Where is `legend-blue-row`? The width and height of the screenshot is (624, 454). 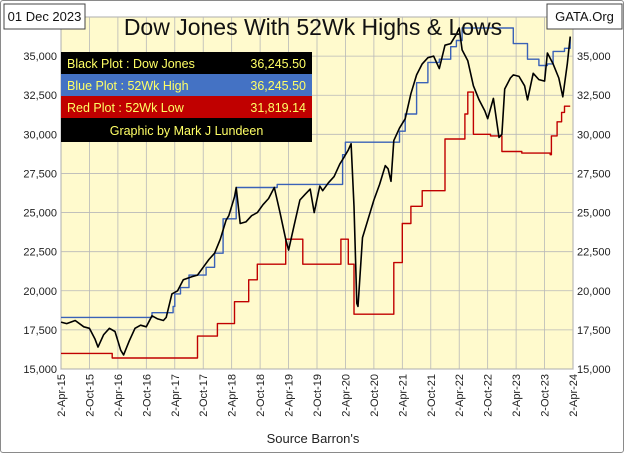 legend-blue-row is located at coordinates (186, 85).